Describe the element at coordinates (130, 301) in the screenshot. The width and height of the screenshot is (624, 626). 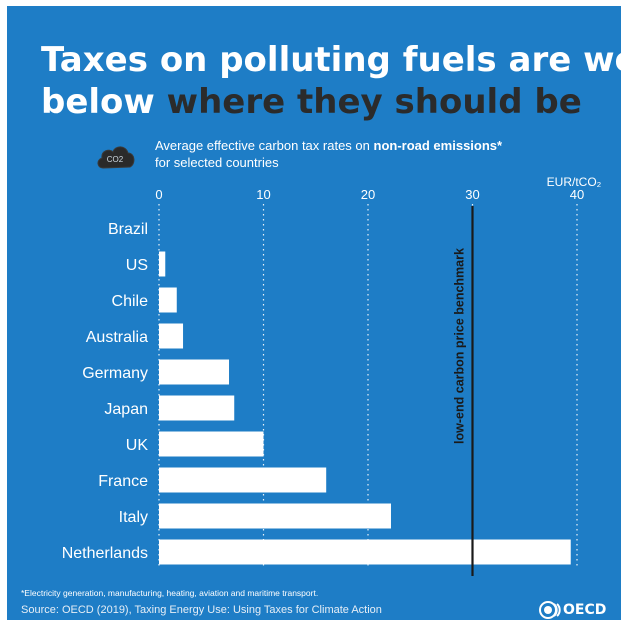
I see `category-label: Chile` at that location.